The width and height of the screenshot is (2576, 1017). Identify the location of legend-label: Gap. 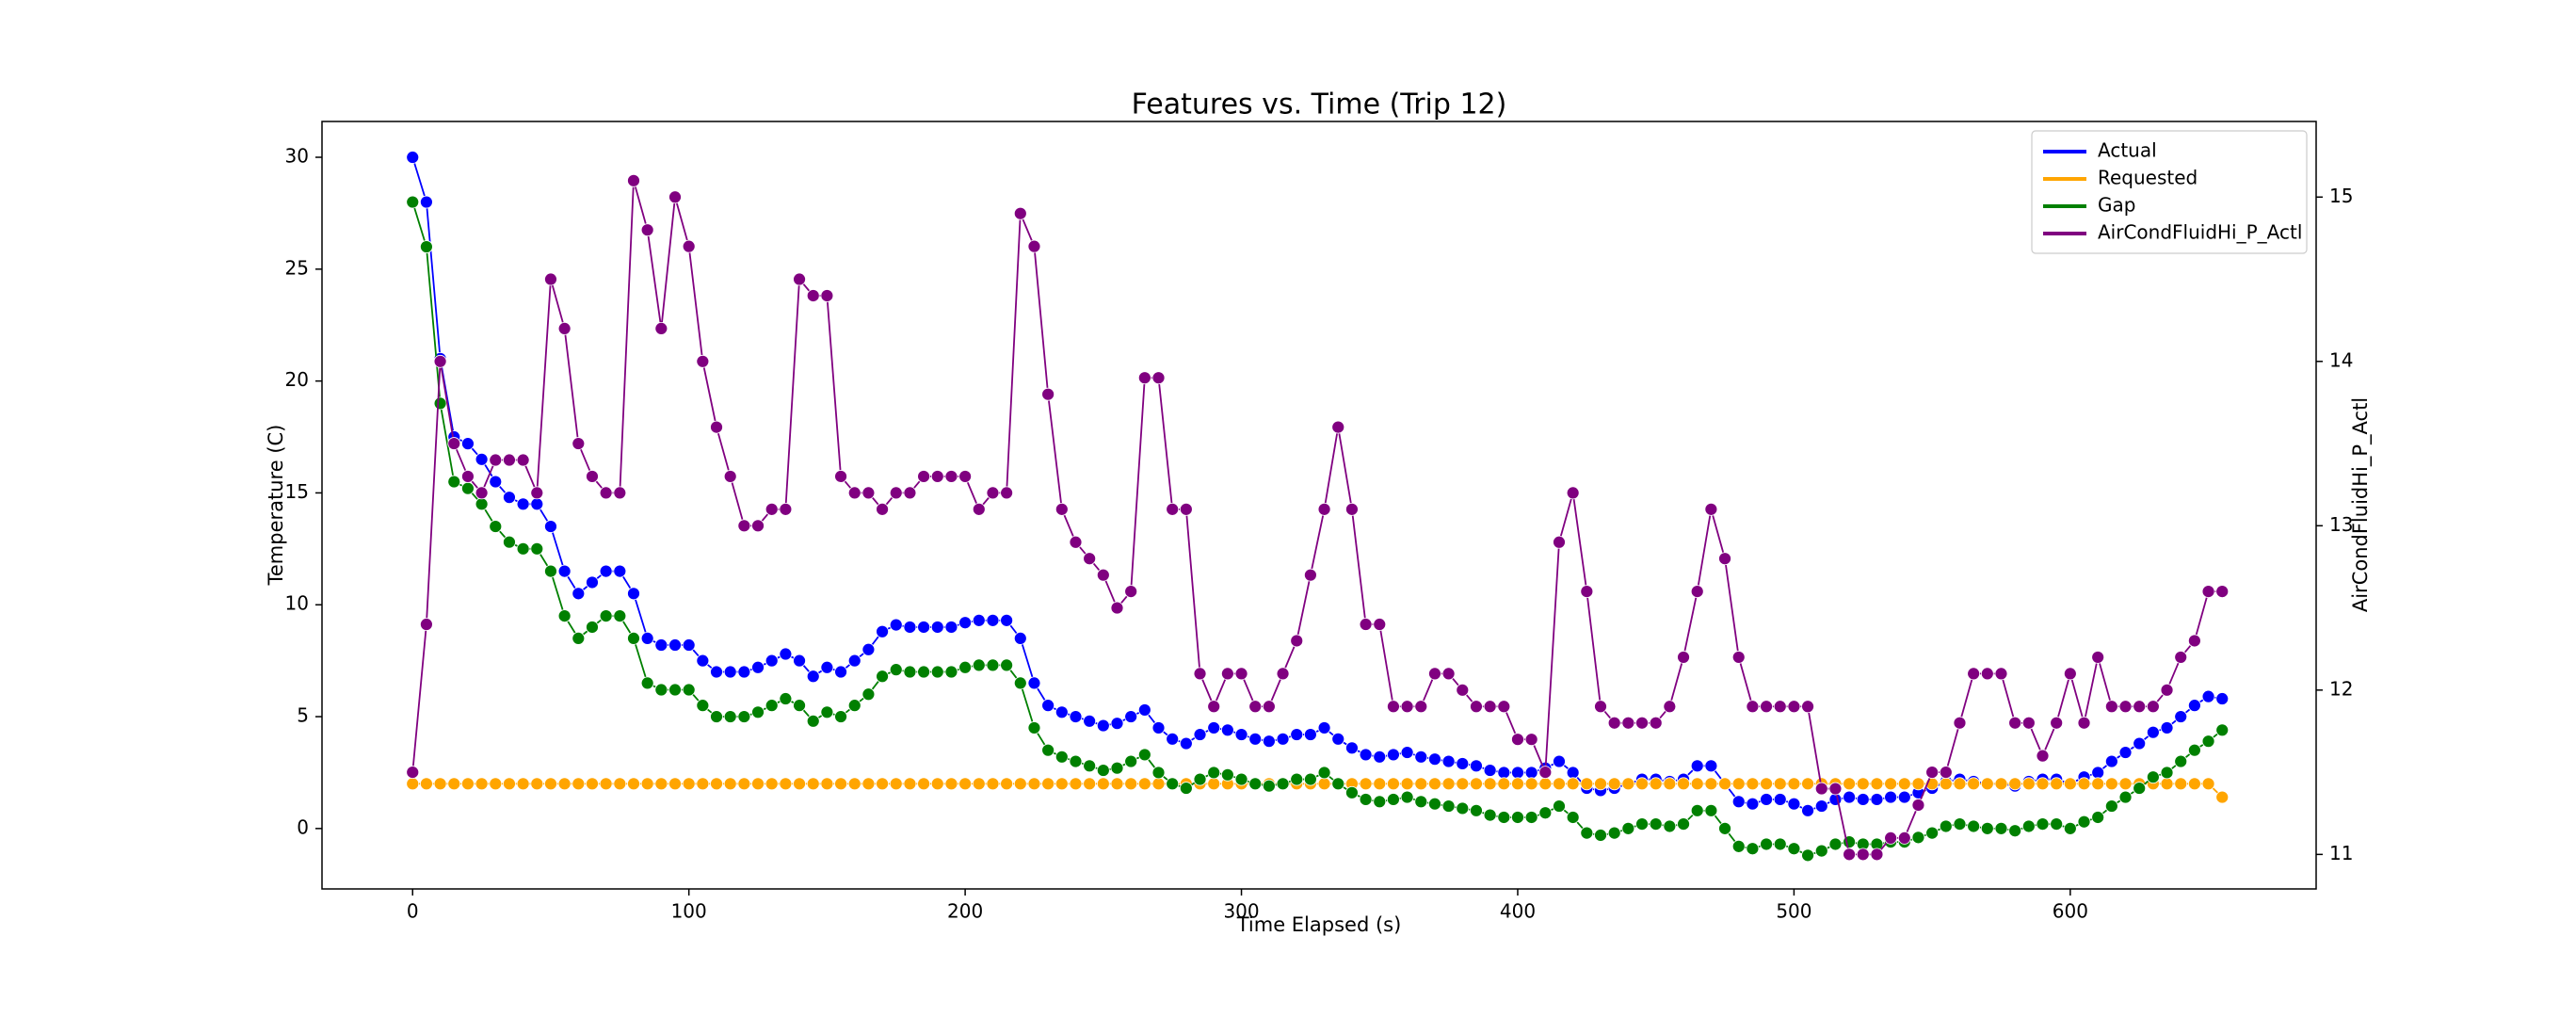
(2116, 206).